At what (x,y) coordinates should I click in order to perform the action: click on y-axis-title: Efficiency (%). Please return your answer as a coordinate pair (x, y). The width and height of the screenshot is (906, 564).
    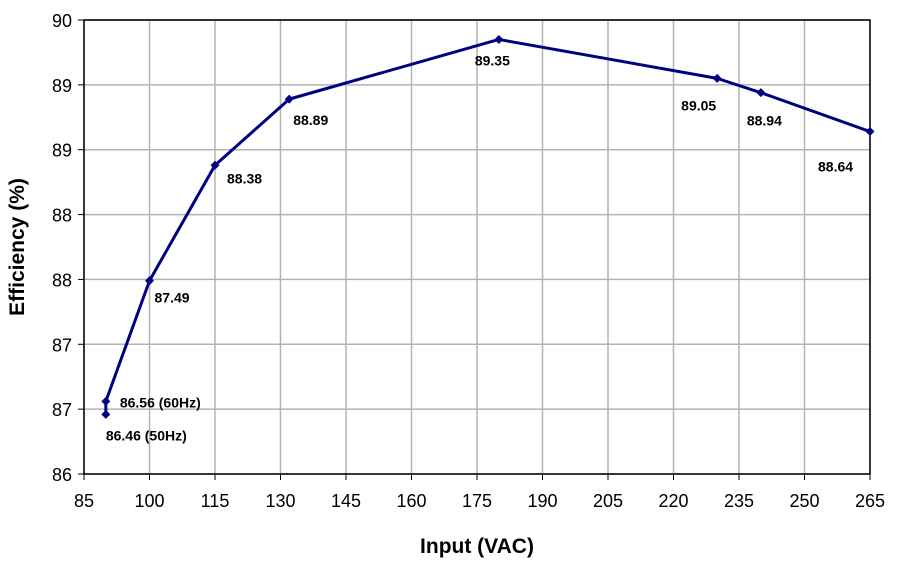
    Looking at the image, I should click on (17, 247).